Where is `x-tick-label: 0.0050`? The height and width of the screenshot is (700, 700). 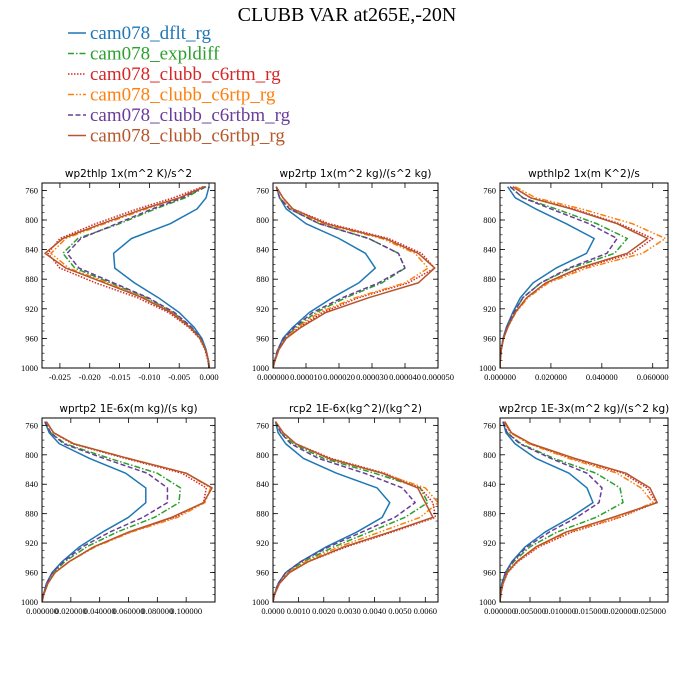
x-tick-label: 0.0050 is located at coordinates (399, 611).